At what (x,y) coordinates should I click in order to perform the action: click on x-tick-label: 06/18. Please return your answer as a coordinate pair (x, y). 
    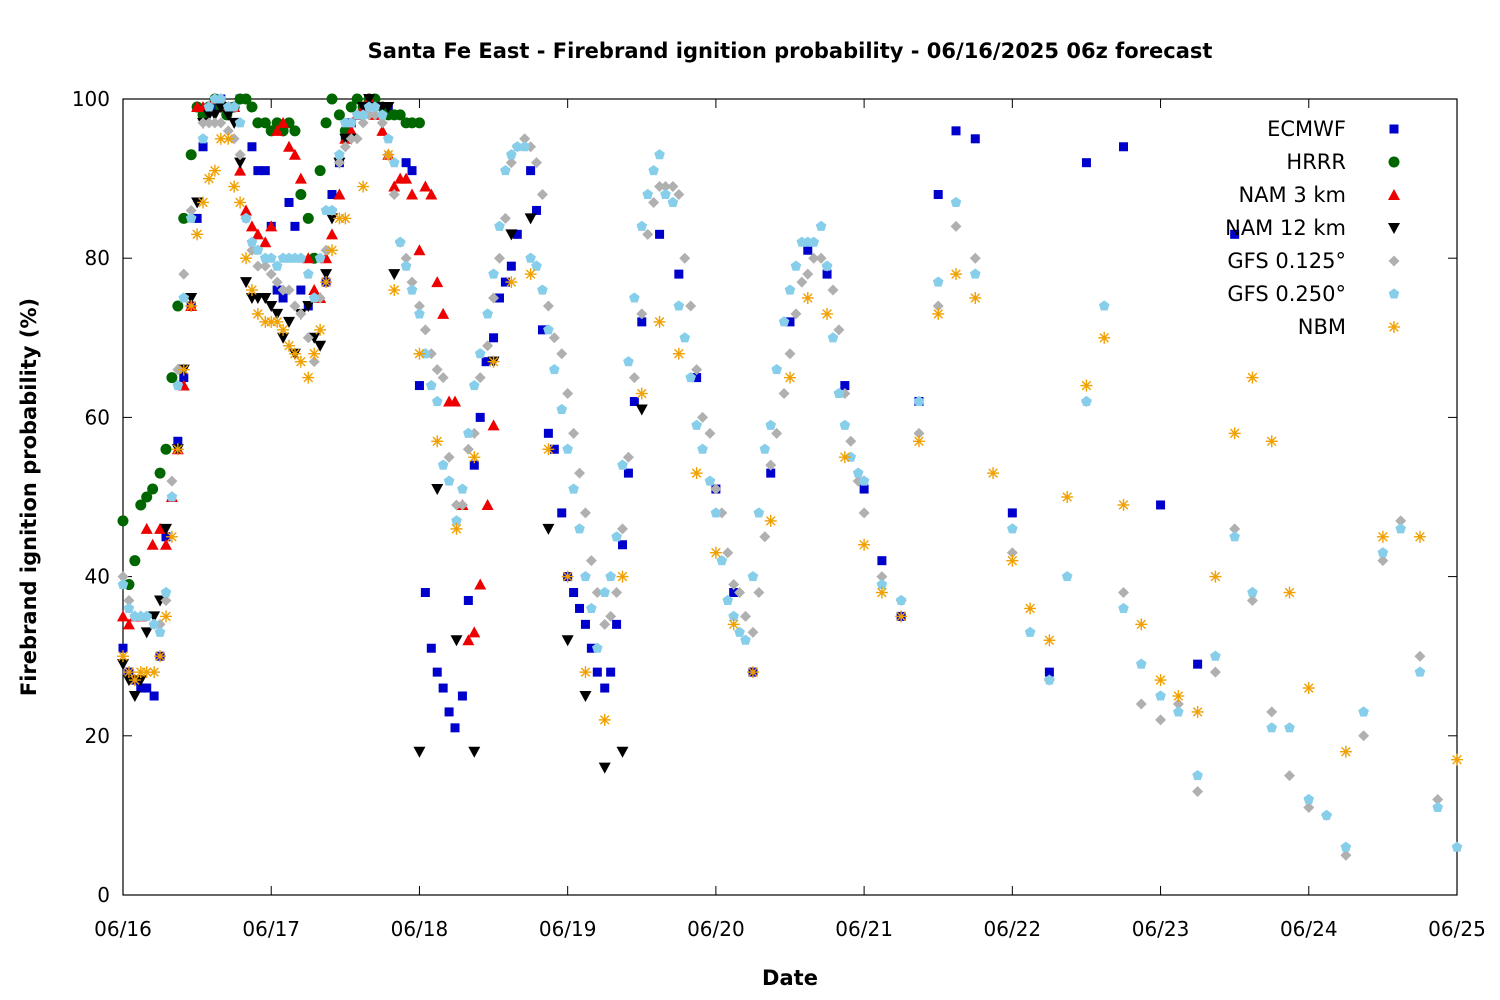
    Looking at the image, I should click on (420, 929).